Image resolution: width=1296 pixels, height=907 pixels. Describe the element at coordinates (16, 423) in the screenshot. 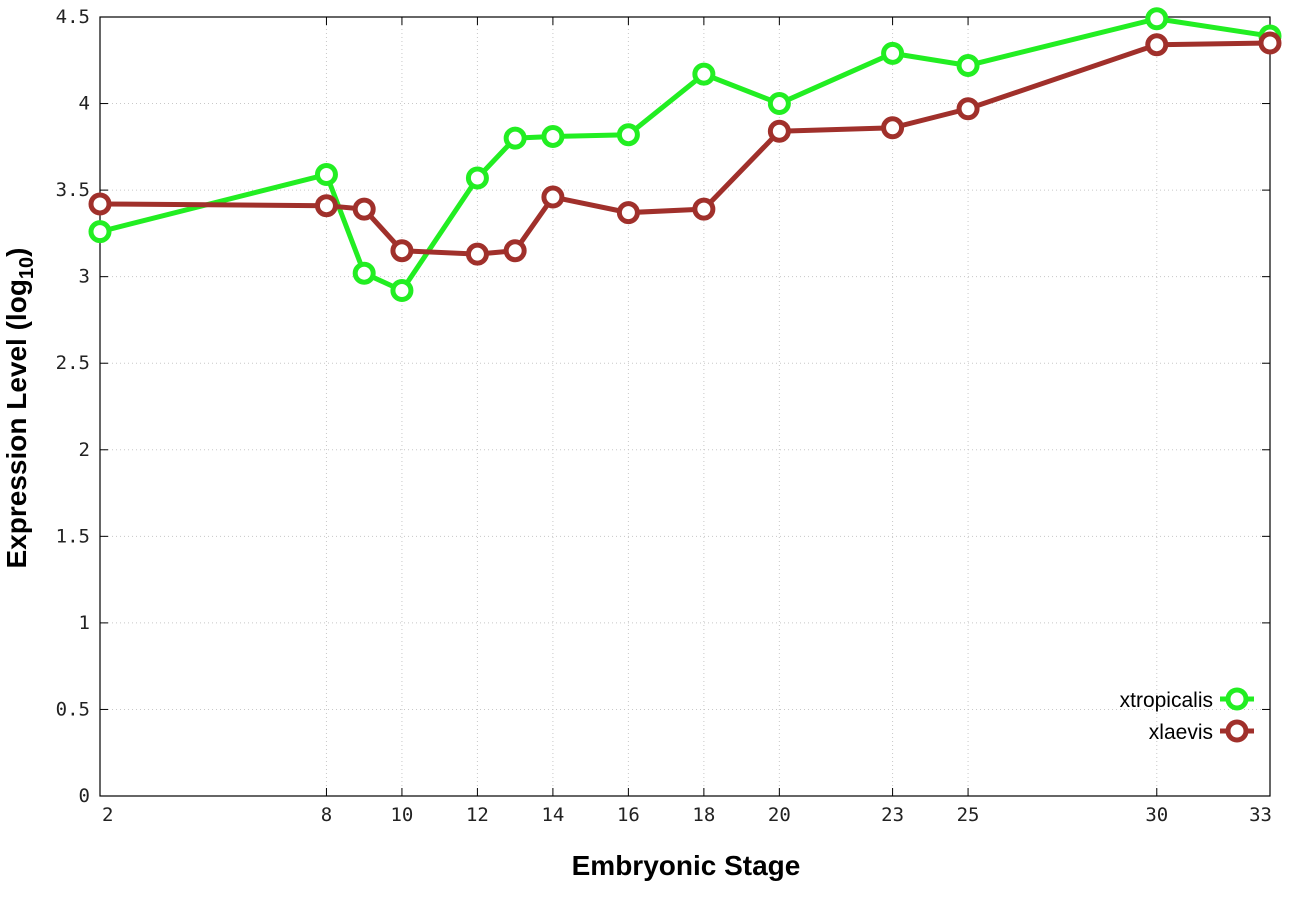

I see `y-axis-title-main: Expression Level (log` at that location.